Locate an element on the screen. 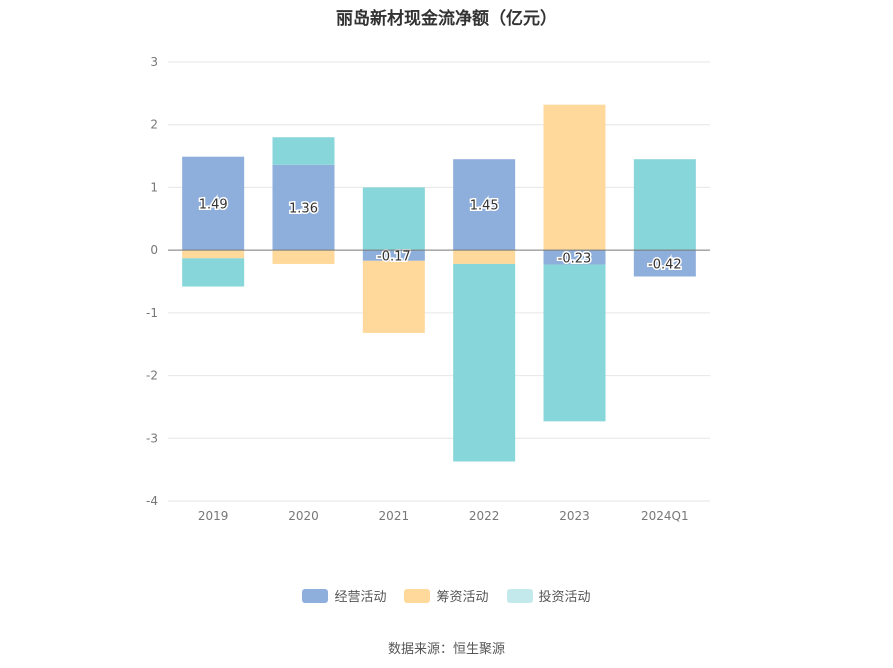 This screenshot has height=668, width=893. data-label: -0.17 is located at coordinates (394, 256).